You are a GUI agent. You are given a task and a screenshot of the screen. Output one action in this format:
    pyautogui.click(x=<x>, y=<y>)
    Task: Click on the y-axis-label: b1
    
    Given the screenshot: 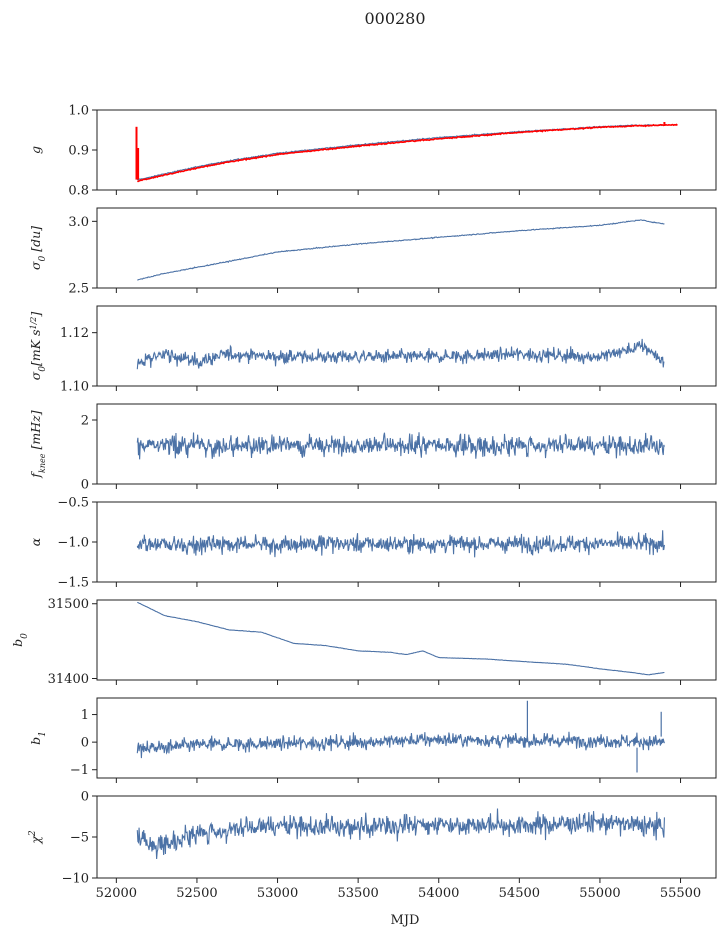 What is the action you would take?
    pyautogui.click(x=38, y=738)
    